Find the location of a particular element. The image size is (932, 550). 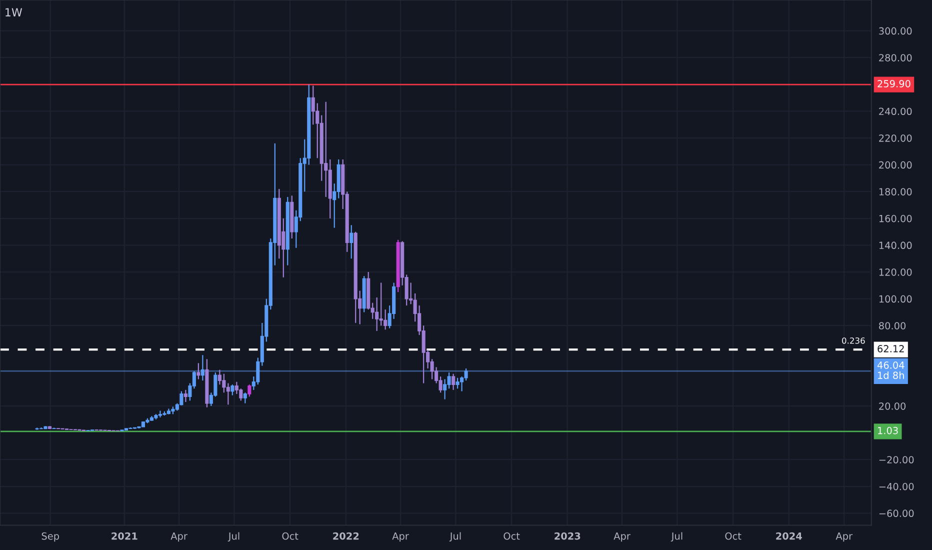

ref-line-label: 1.03 is located at coordinates (888, 430).